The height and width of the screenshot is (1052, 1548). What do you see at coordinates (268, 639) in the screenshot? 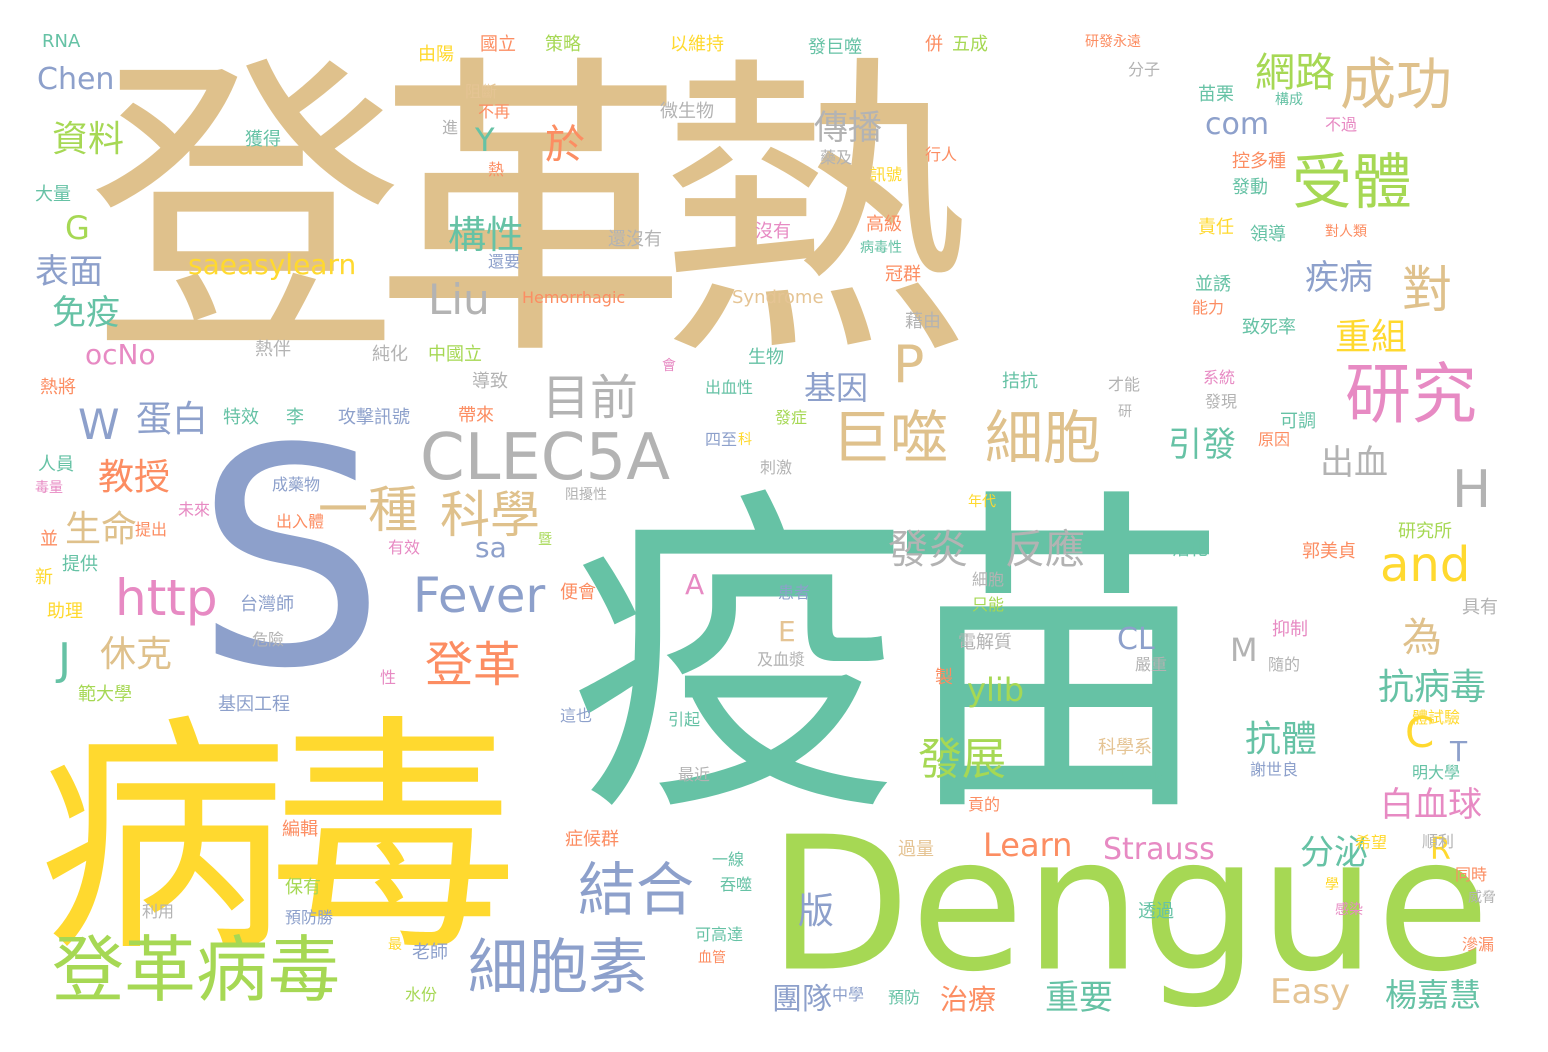
I see `word: 危險` at bounding box center [268, 639].